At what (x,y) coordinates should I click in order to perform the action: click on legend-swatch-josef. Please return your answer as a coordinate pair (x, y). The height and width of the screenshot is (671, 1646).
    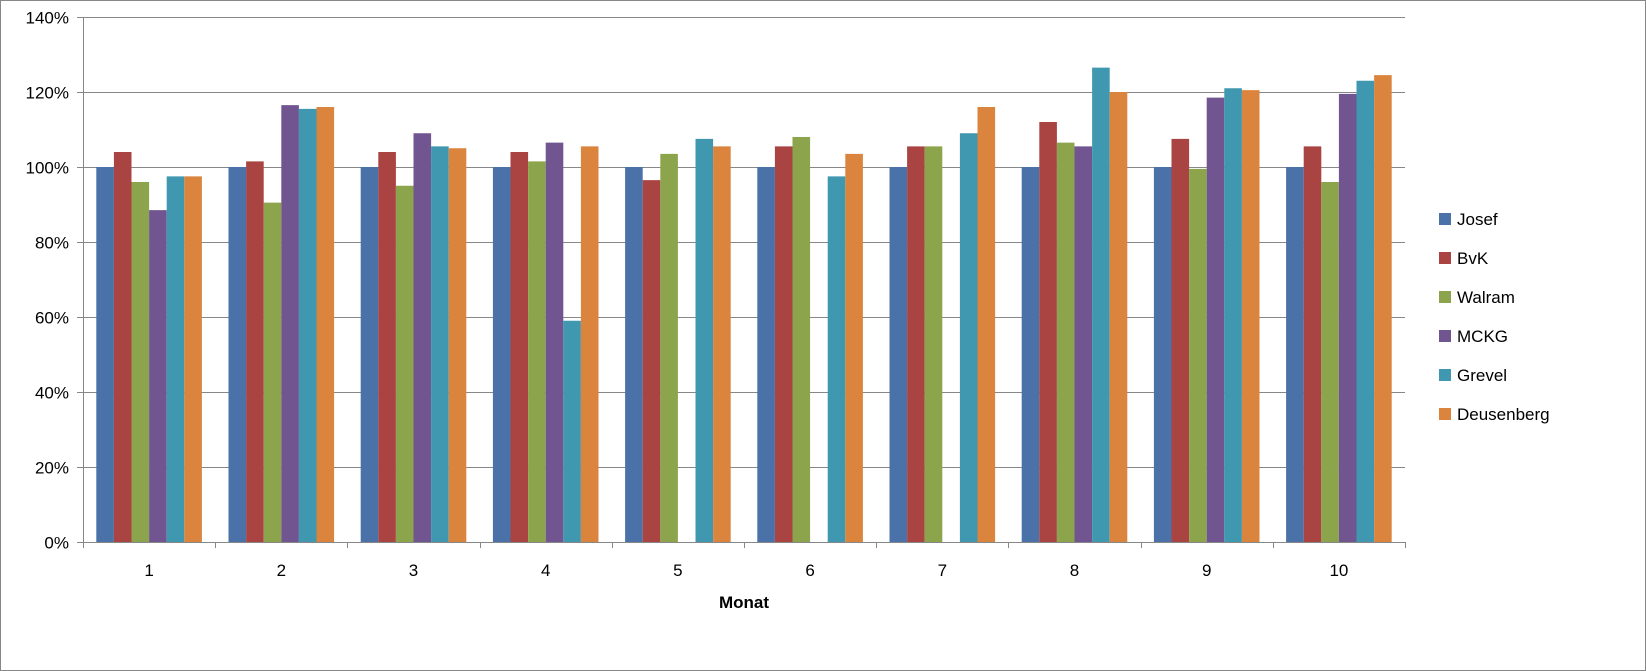
    Looking at the image, I should click on (1445, 219).